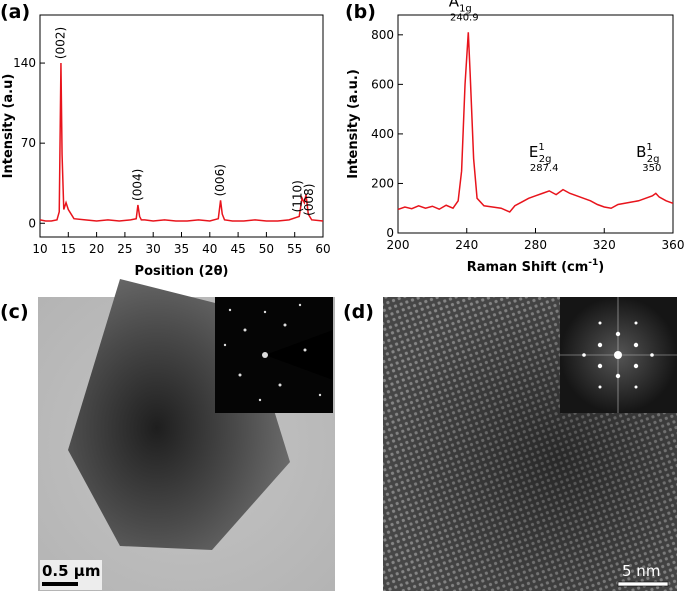 The height and width of the screenshot is (598, 685). Describe the element at coordinates (618, 355) in the screenshot. I see `fft-spots` at that location.